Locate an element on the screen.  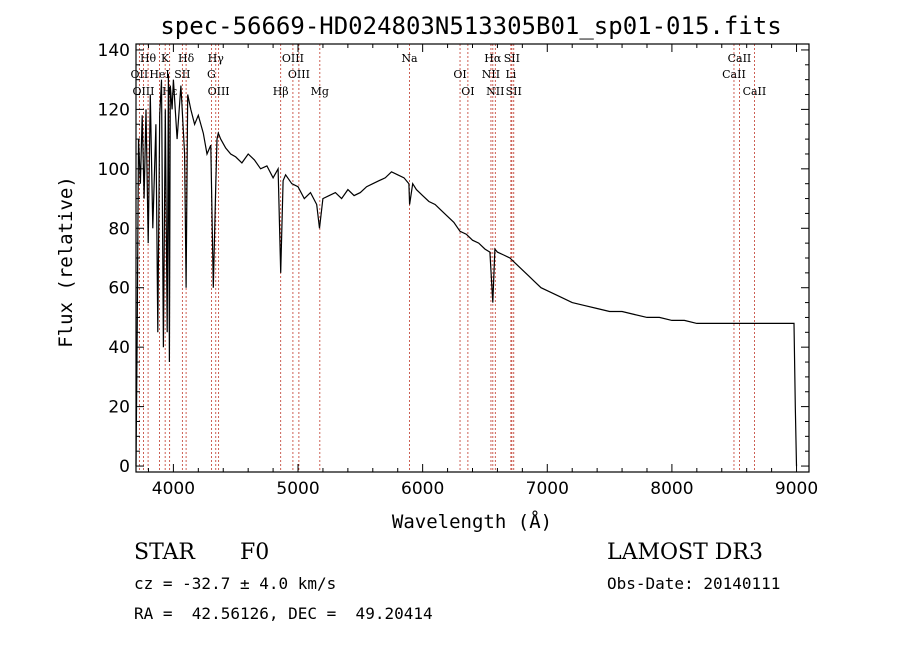
y-tick-label: 60 is located at coordinates (119, 289).